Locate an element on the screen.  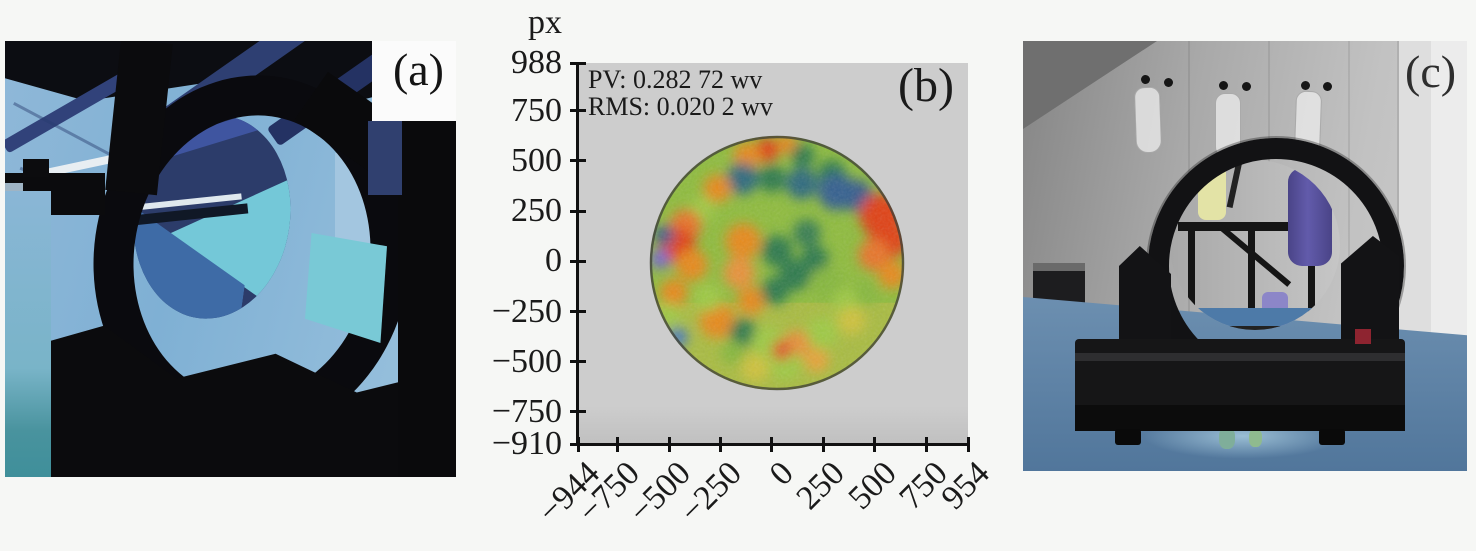
panel-label-c: (c) is located at coordinates (1431, 71).